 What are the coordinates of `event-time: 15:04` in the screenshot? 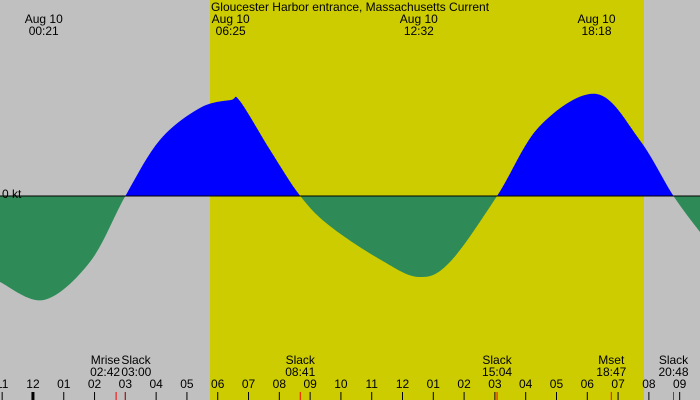 It's located at (497, 372).